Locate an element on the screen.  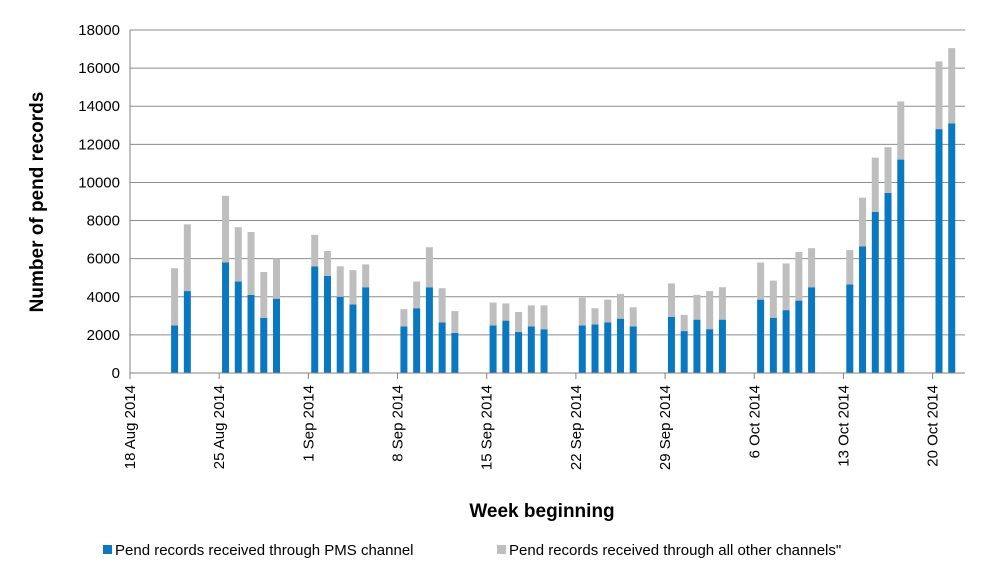
x-tick-label: 20 Oct 2014 is located at coordinates (933, 426).